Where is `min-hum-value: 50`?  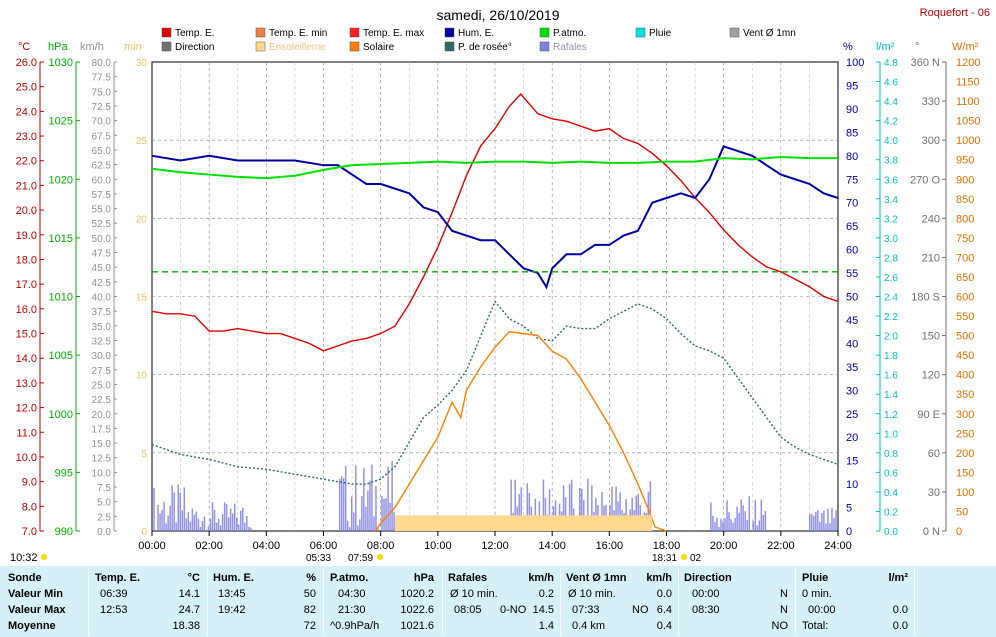 min-hum-value: 50 is located at coordinates (309, 594).